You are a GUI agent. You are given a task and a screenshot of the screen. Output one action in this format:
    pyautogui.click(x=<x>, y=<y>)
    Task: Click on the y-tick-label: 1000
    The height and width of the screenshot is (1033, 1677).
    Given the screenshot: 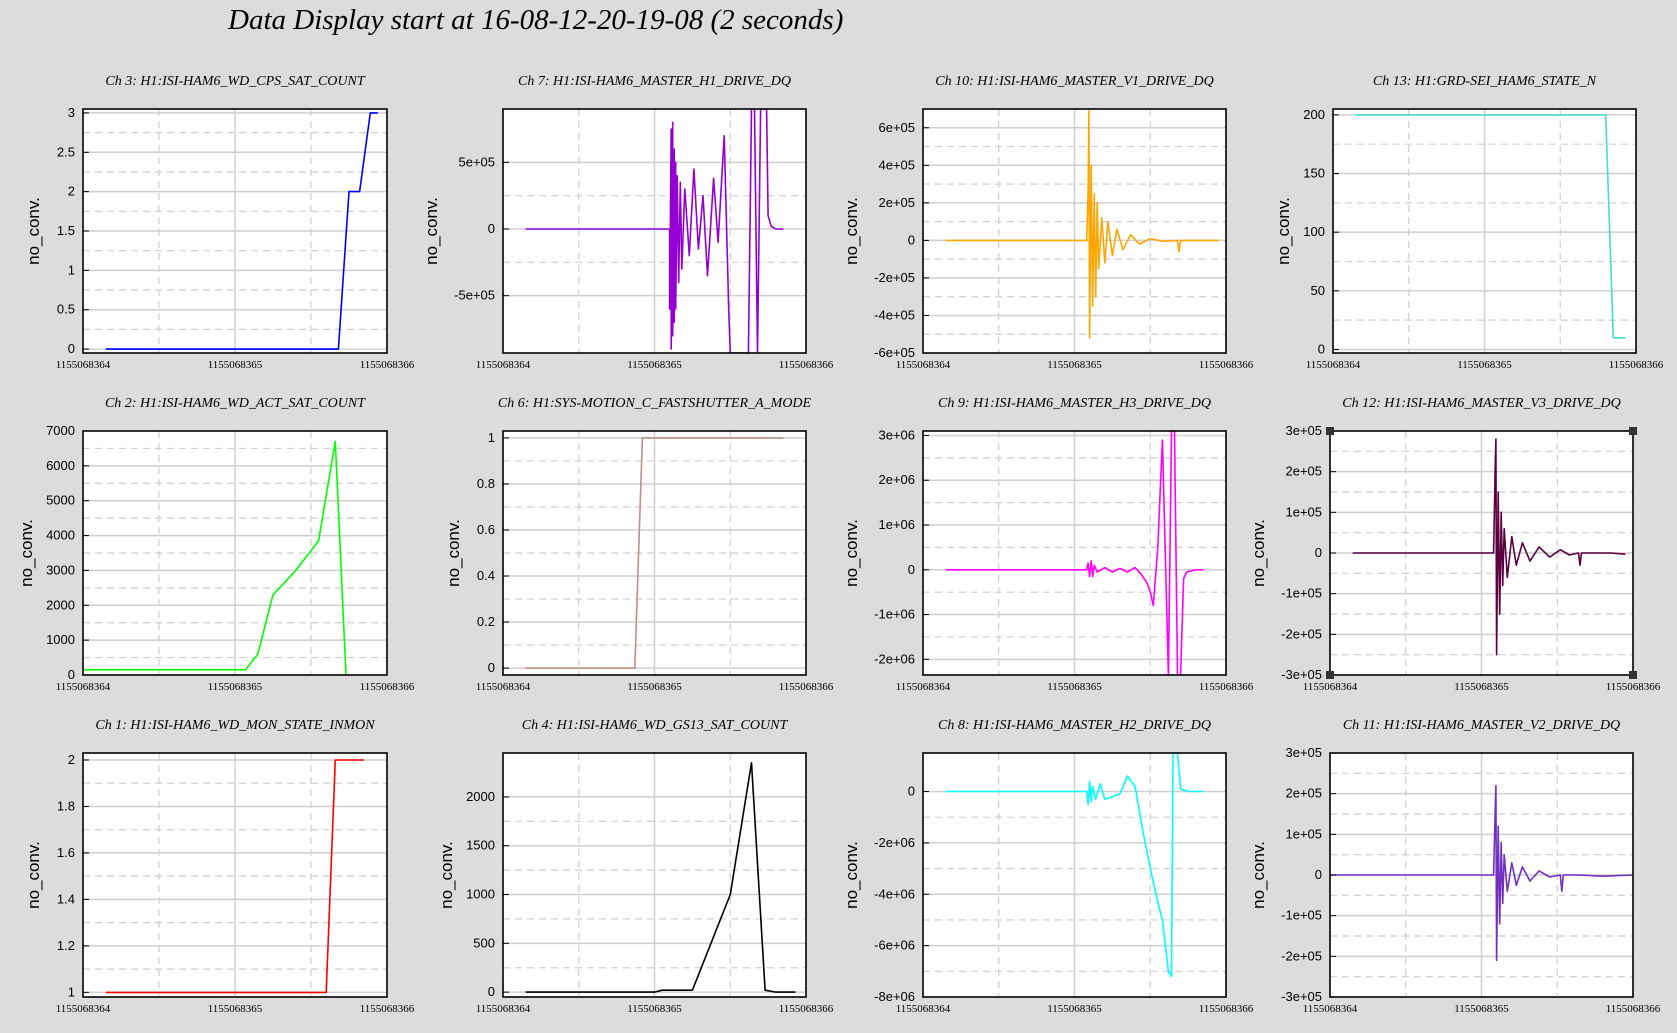 What is the action you would take?
    pyautogui.click(x=60, y=639)
    